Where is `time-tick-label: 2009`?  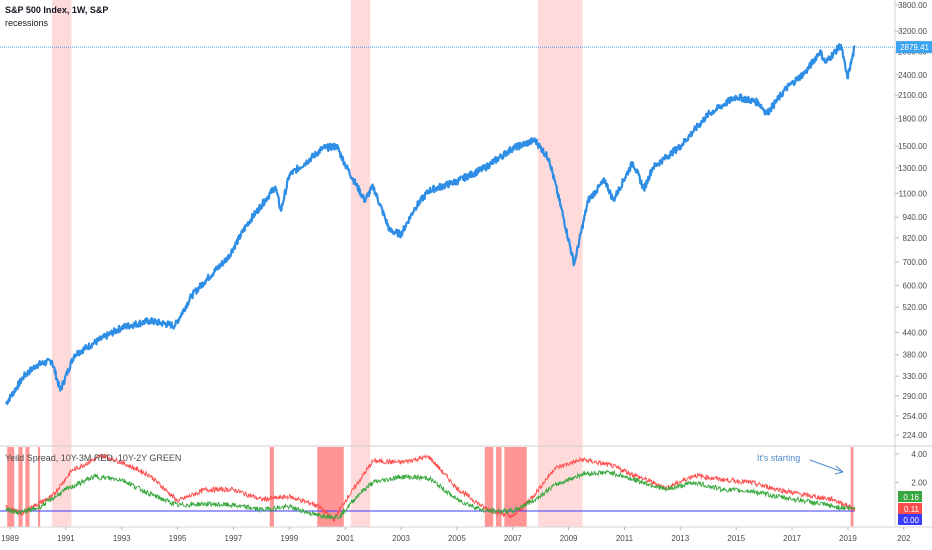
time-tick-label: 2009 is located at coordinates (569, 538).